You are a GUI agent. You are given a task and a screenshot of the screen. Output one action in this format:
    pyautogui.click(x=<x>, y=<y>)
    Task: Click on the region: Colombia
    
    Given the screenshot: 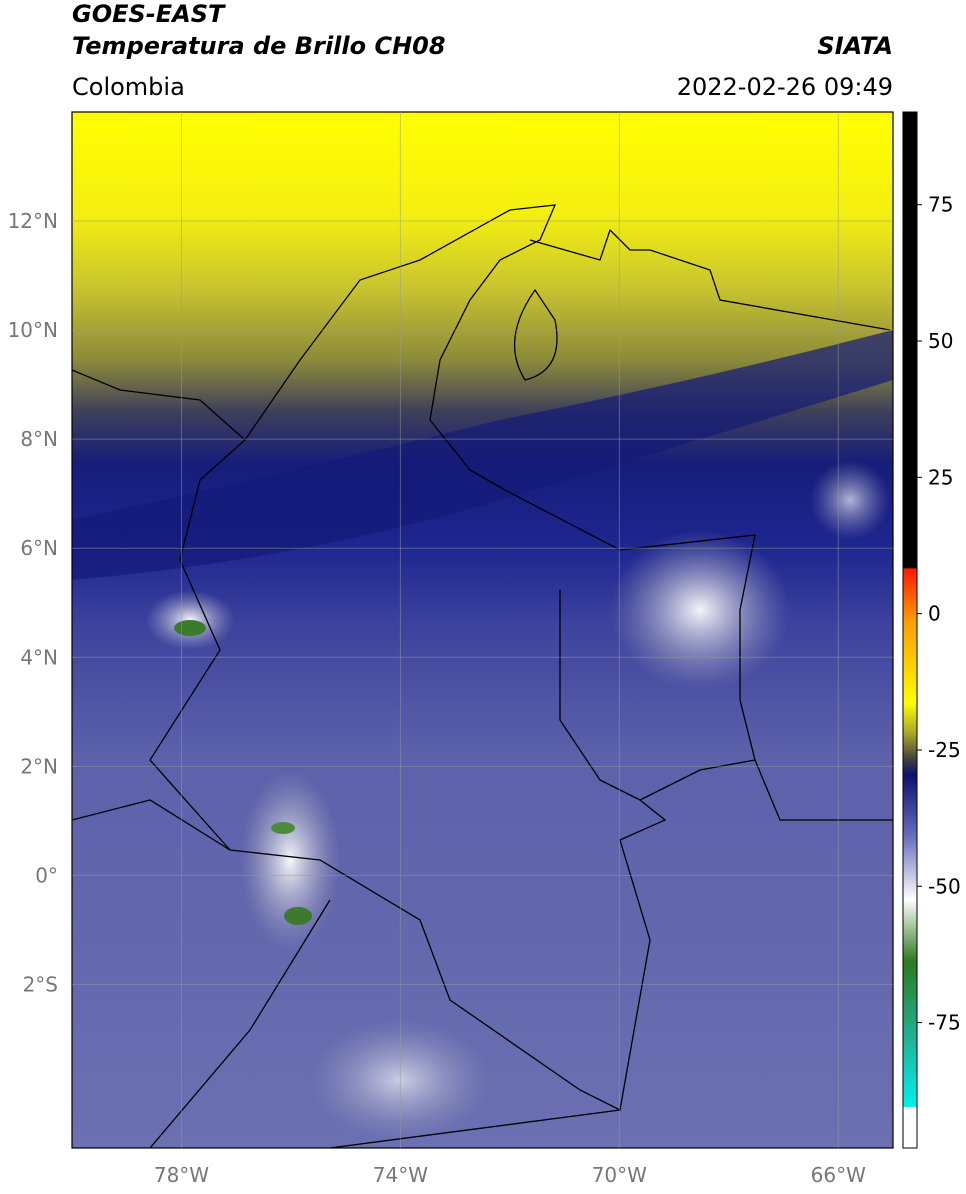 What is the action you would take?
    pyautogui.click(x=128, y=87)
    